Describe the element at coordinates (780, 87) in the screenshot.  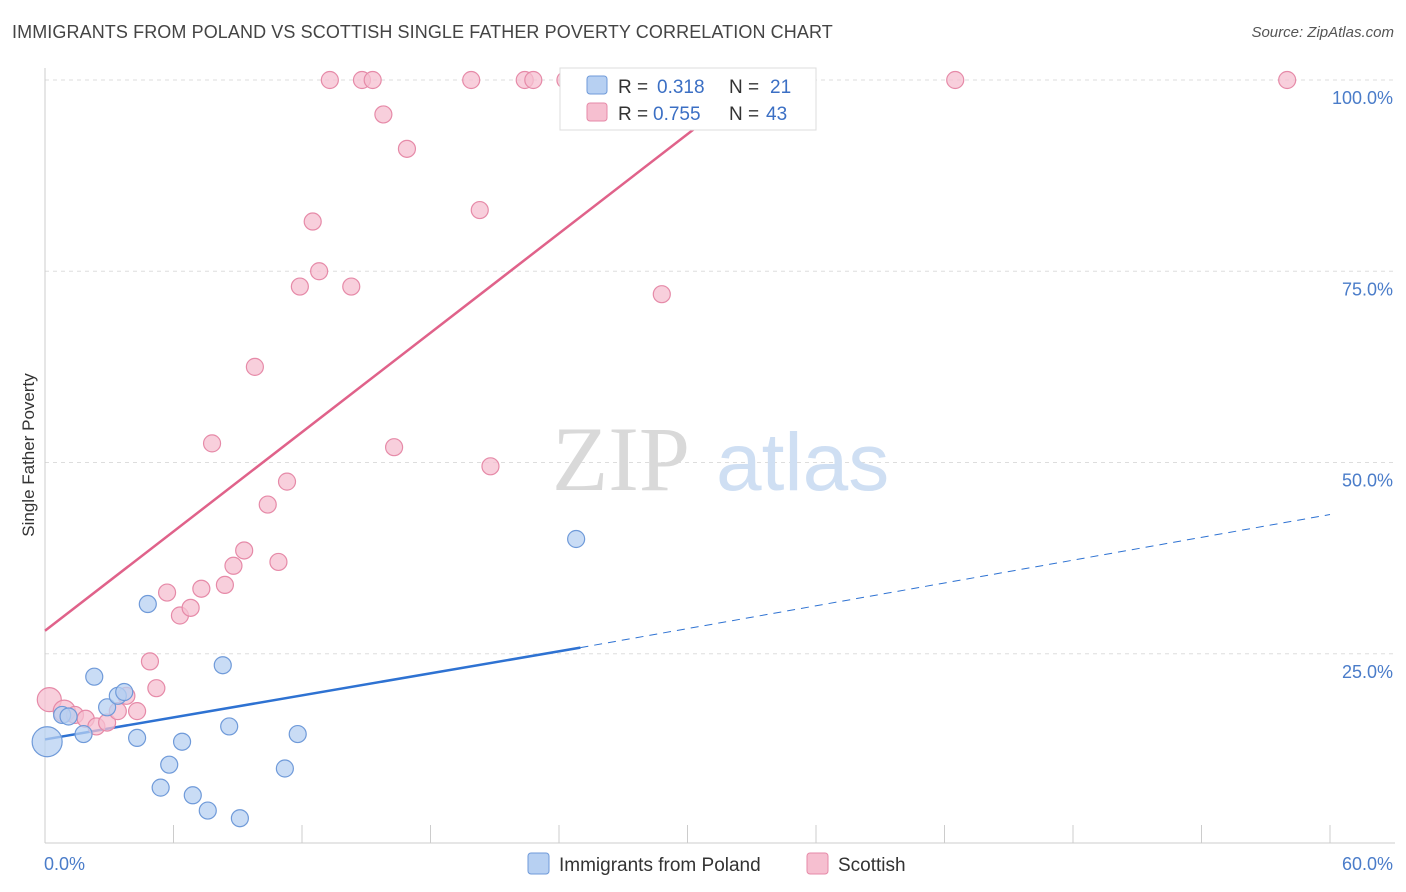
I see `poland-n-value: 21` at that location.